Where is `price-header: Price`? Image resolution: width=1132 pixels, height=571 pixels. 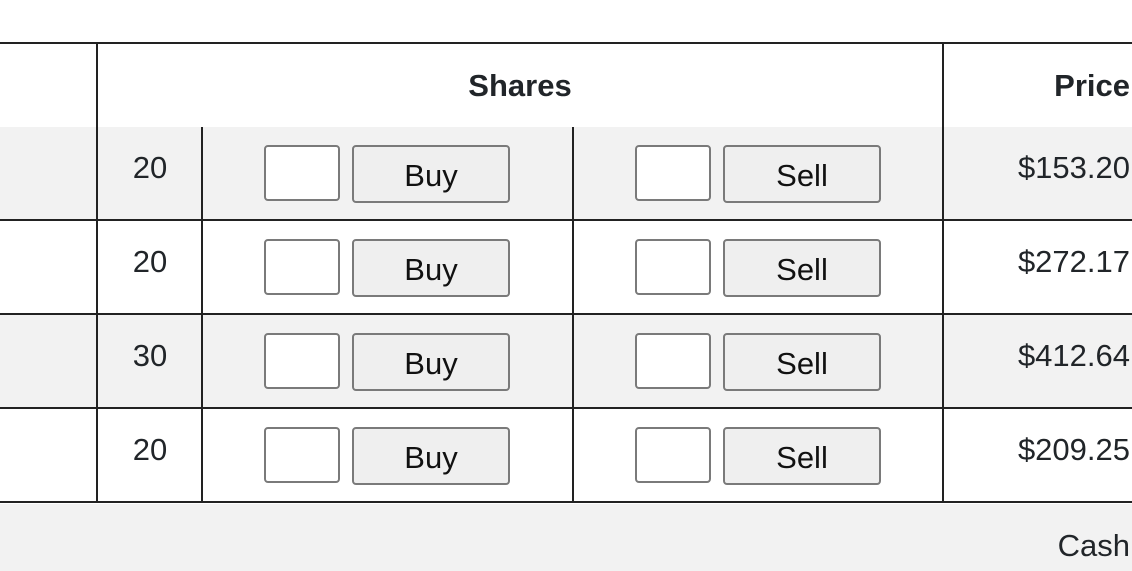
price-header: Price is located at coordinates (1092, 85).